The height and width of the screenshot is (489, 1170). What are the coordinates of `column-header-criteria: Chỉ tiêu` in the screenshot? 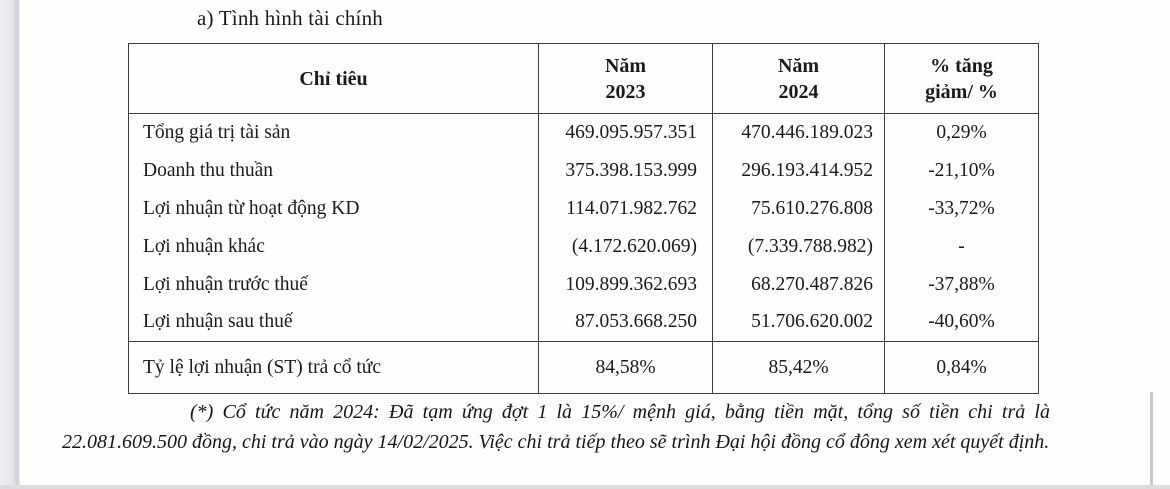 It's located at (333, 78).